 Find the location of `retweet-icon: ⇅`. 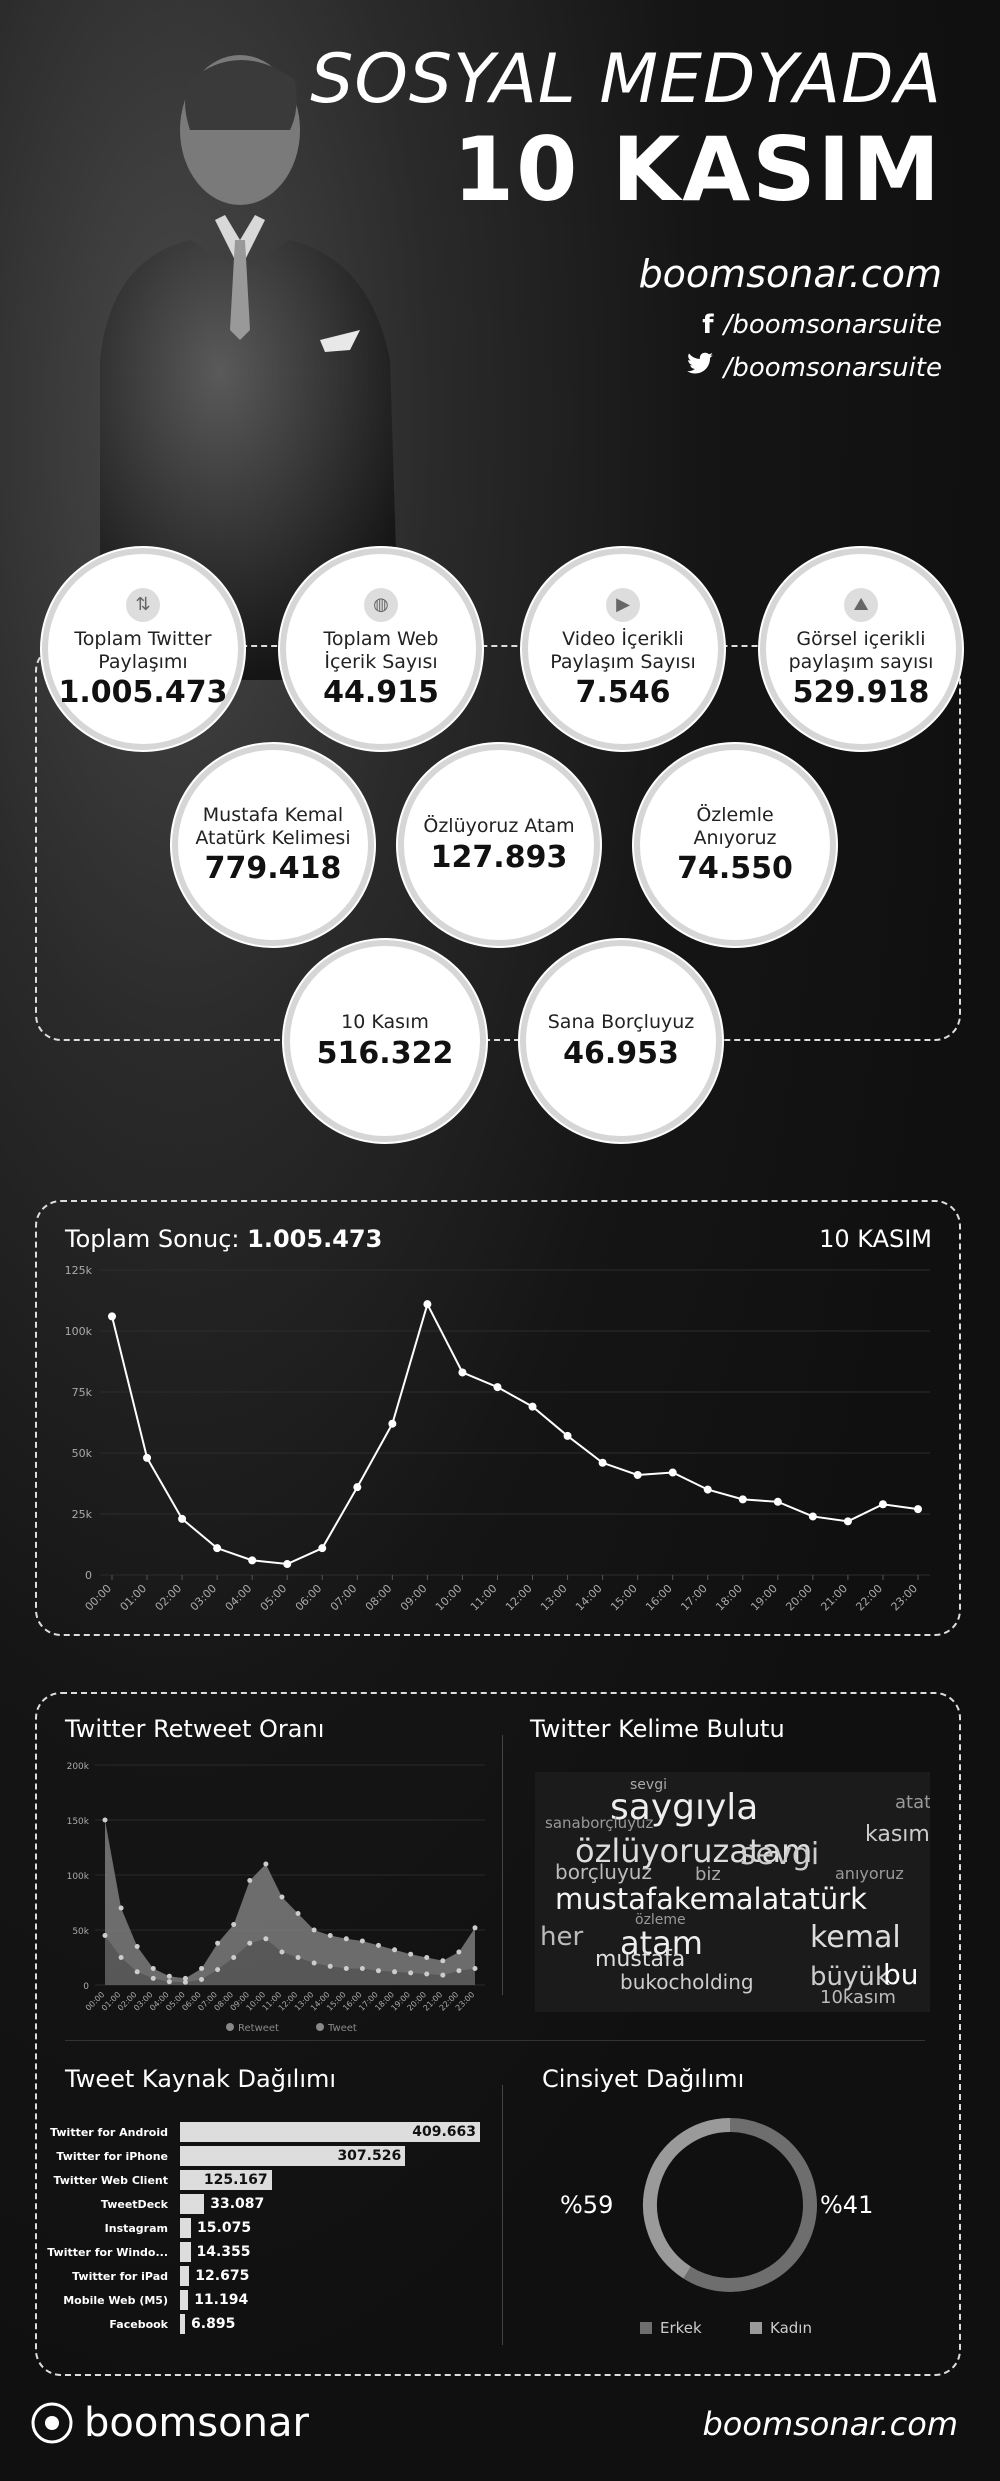

retweet-icon: ⇅ is located at coordinates (143, 604).